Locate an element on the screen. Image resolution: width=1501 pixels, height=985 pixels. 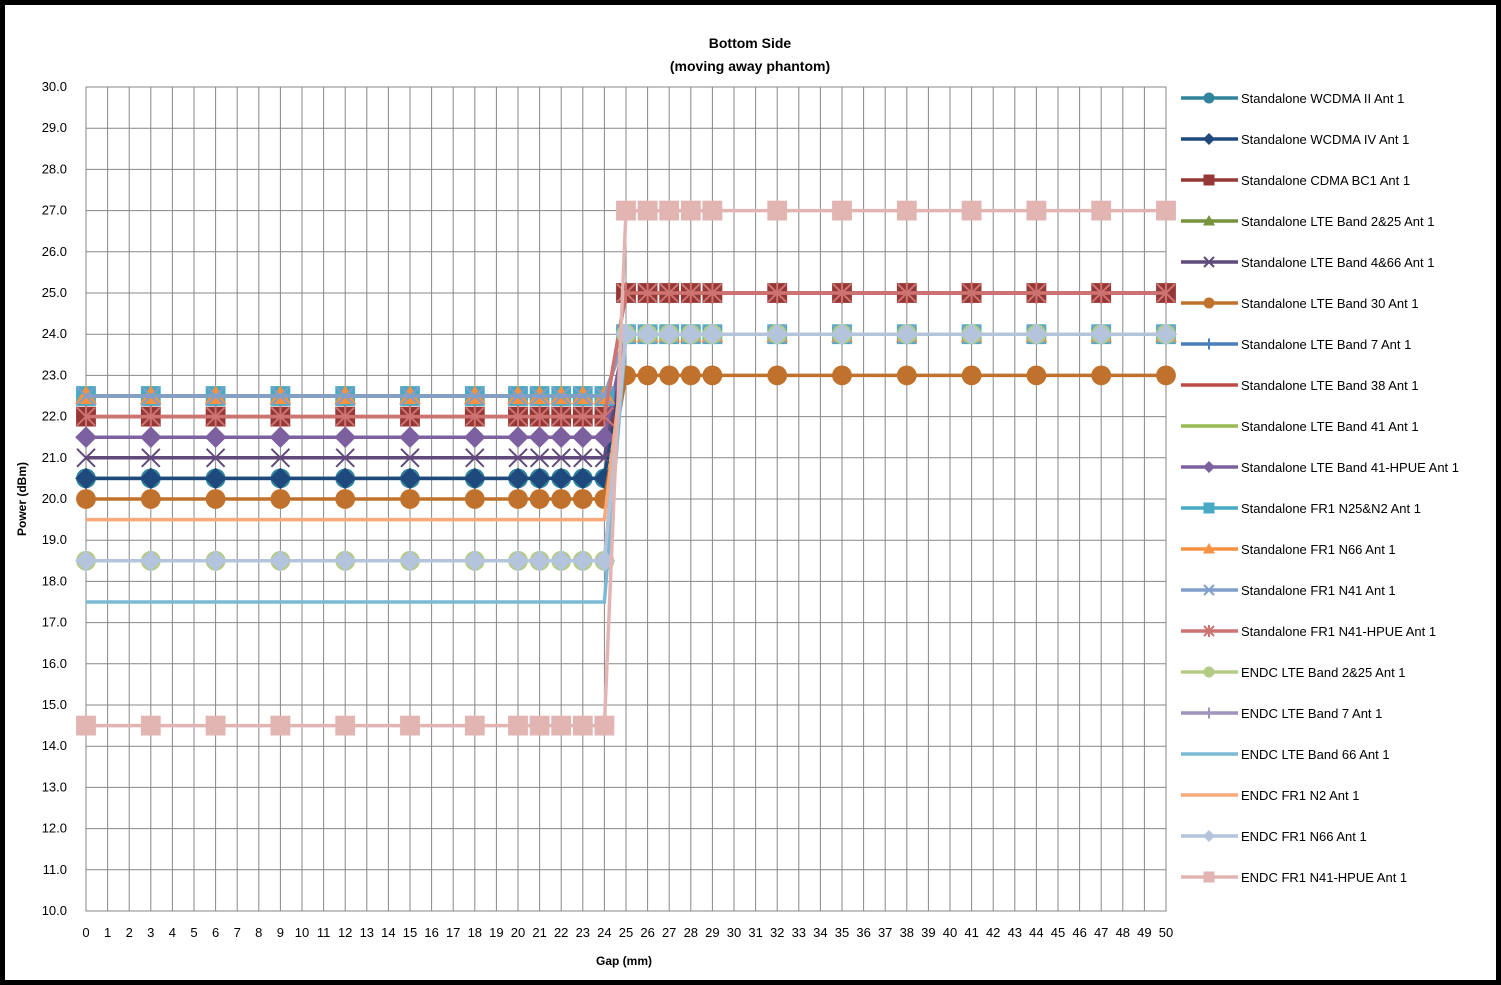
legend-entry: Standalone LTE Band 41 Ant 1 is located at coordinates (1300, 426).